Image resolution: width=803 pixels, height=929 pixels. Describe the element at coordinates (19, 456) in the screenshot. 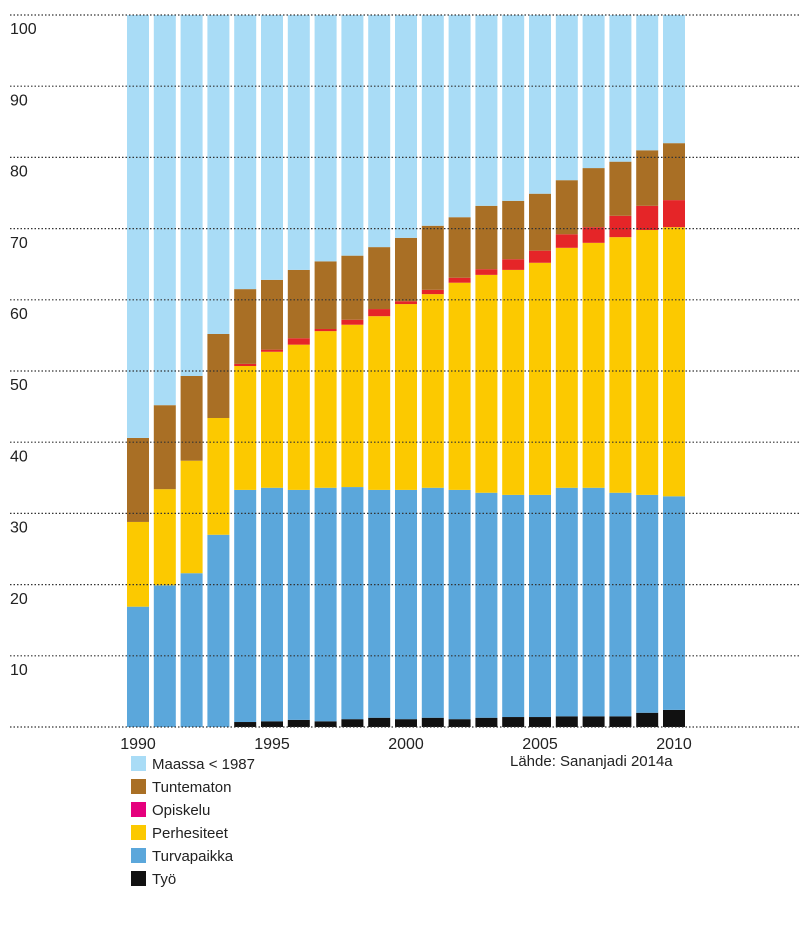

I see `y-tick-label: 40` at that location.